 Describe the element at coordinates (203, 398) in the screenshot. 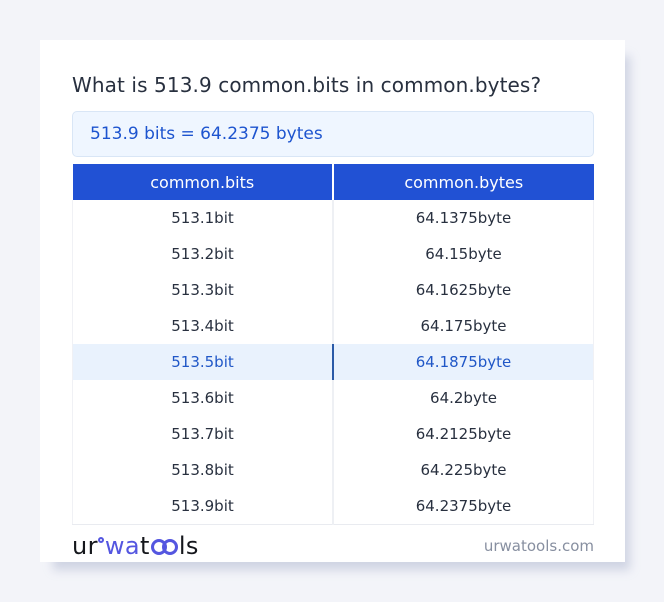

I see `bits-cell: 513.6bit` at that location.